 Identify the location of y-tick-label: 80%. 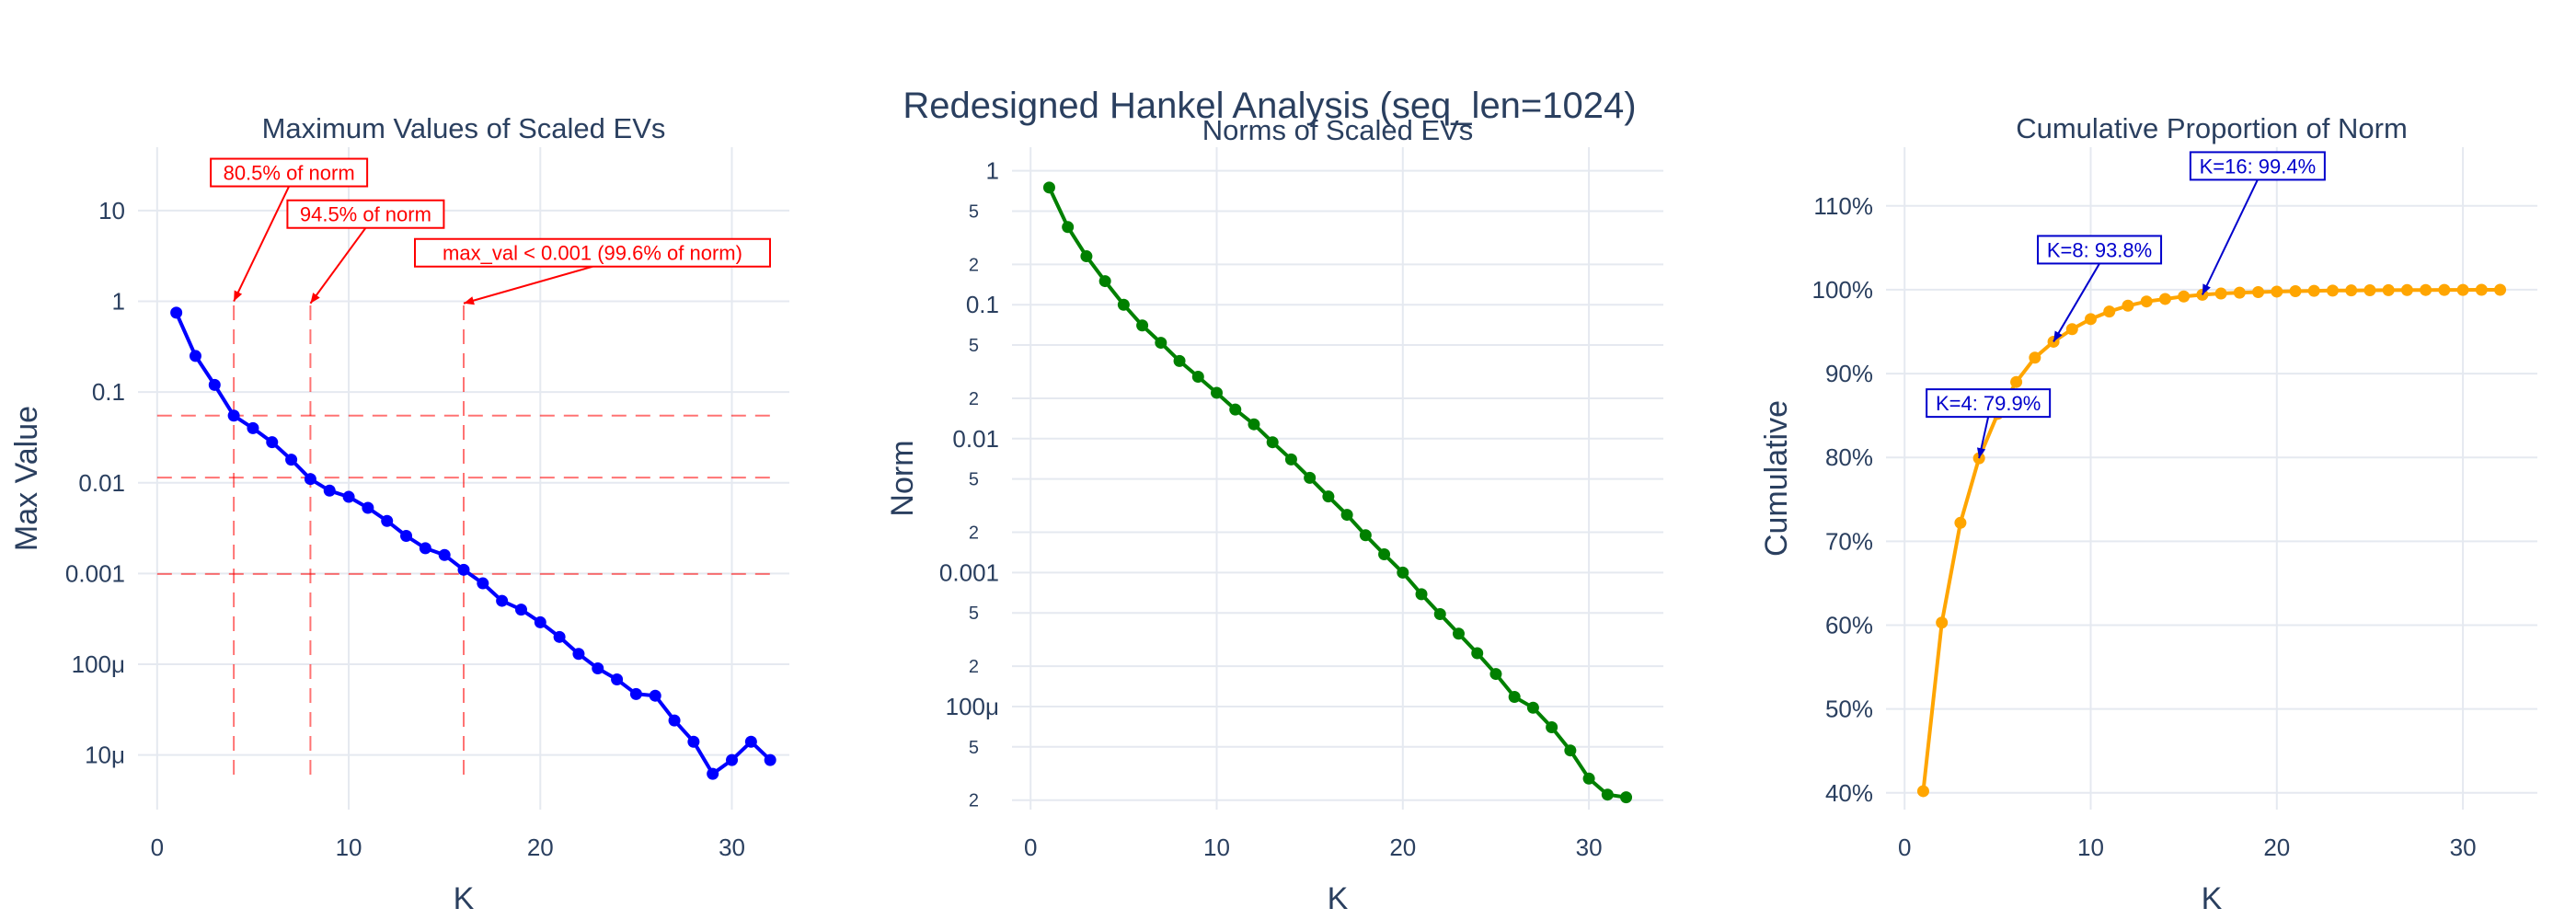
(1849, 457).